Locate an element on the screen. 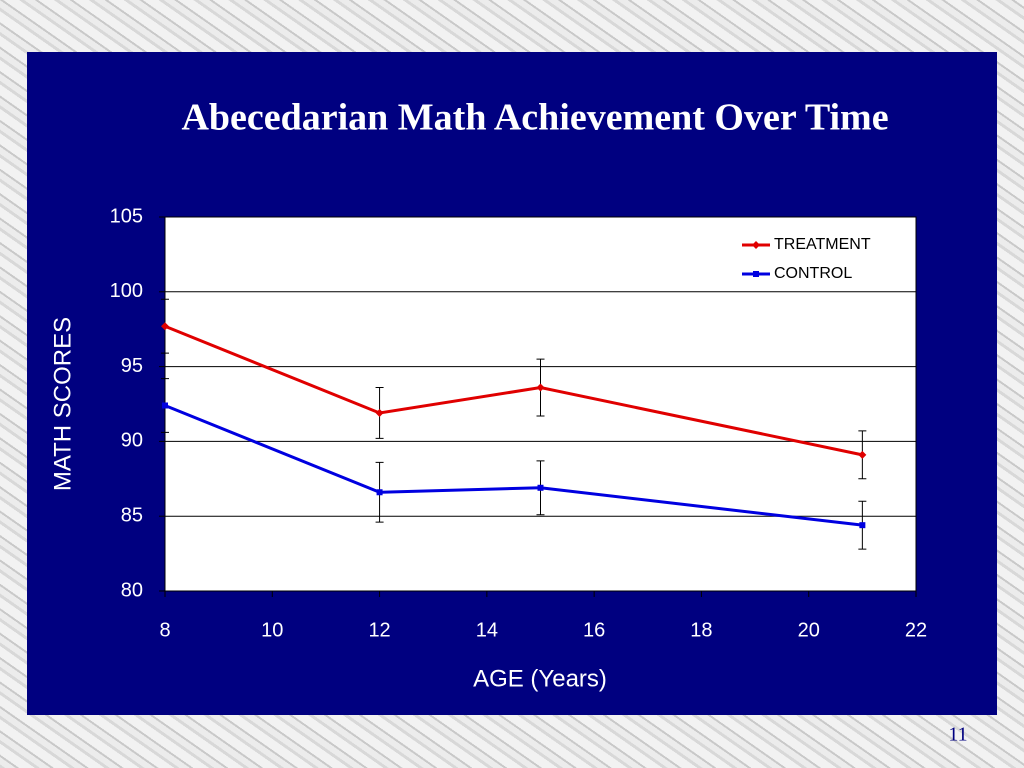 Image resolution: width=1024 pixels, height=768 pixels. x-tick-label: 10 is located at coordinates (272, 630).